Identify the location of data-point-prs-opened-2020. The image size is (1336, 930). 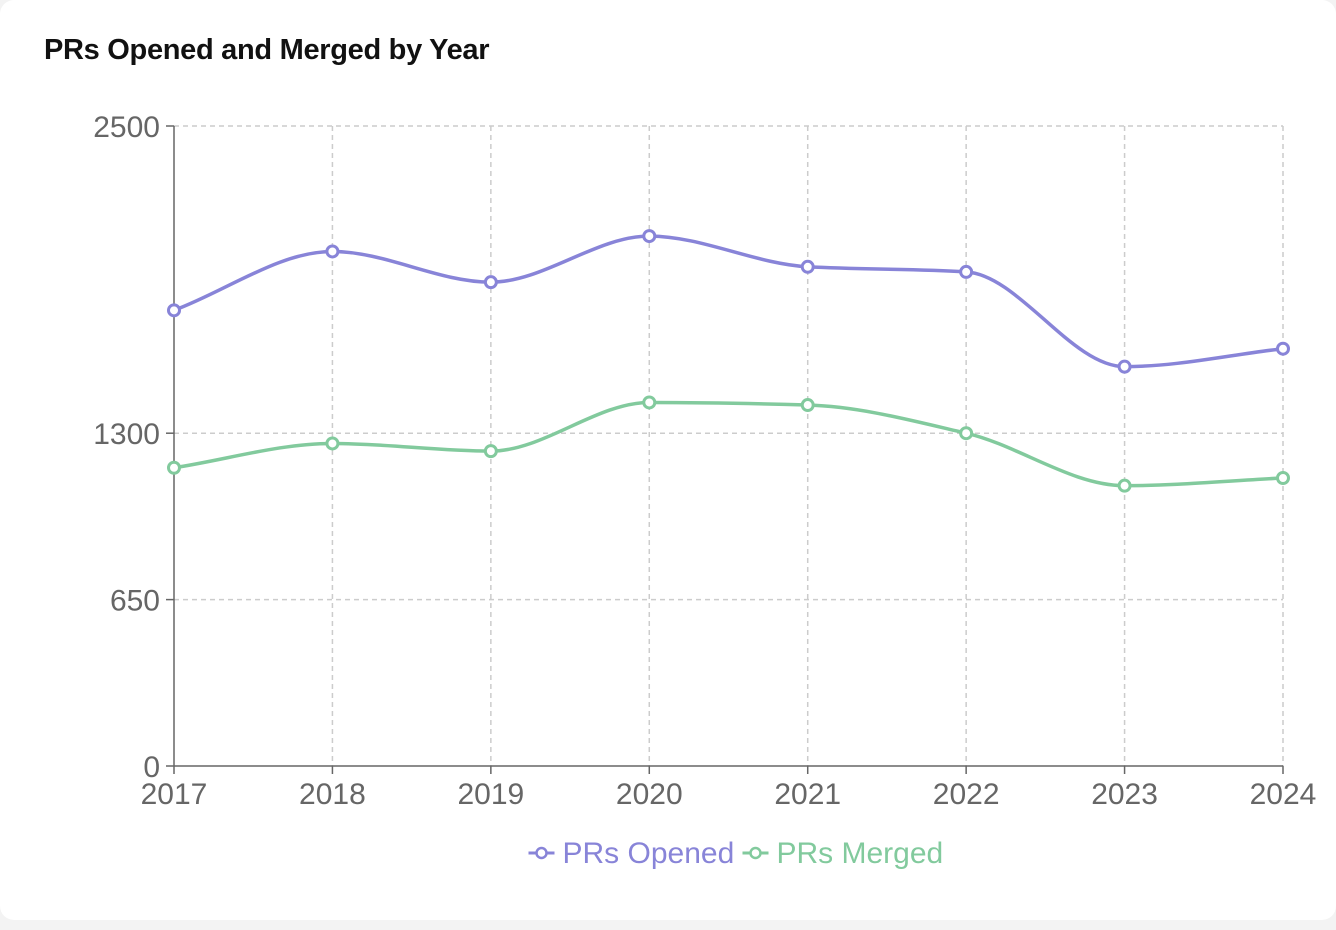
(649, 236).